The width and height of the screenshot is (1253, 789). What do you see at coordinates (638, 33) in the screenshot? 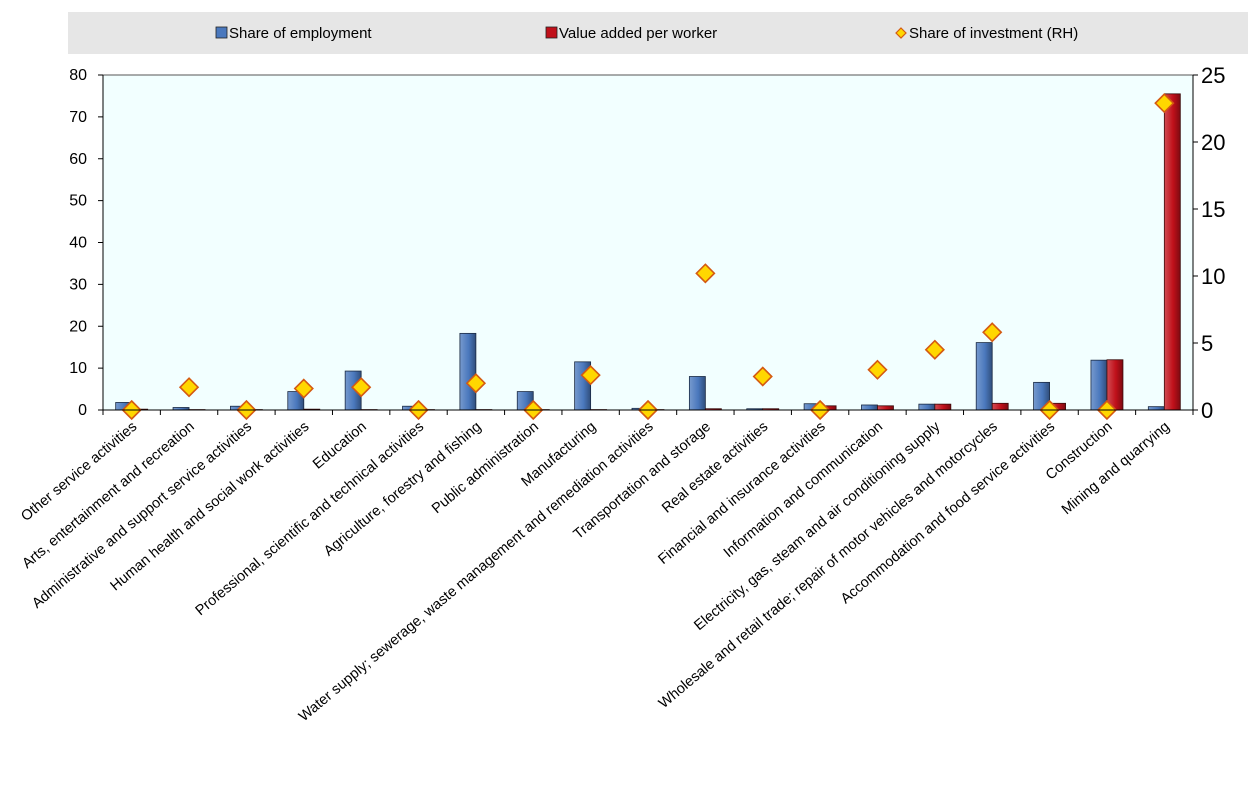
I see `legend-label: Value added per worker` at bounding box center [638, 33].